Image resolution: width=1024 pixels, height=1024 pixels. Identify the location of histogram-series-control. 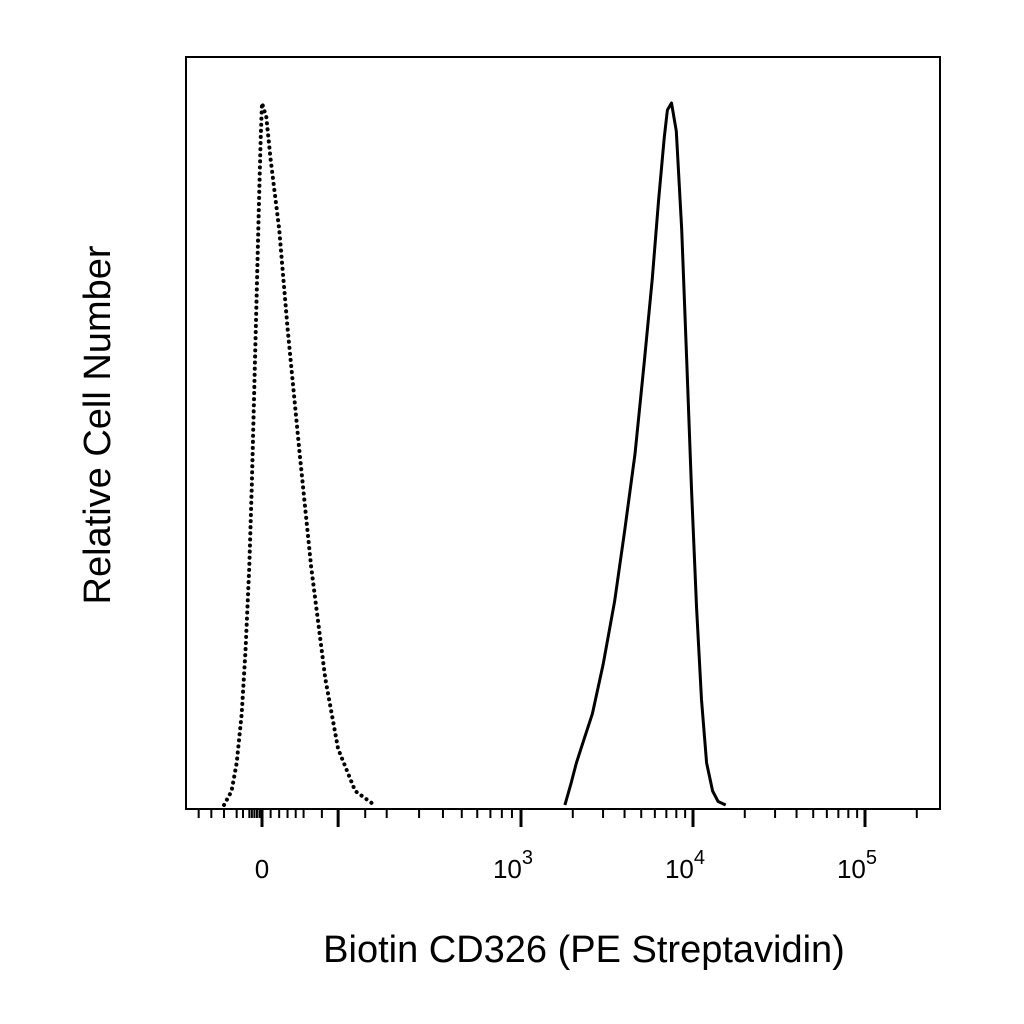
(299, 454).